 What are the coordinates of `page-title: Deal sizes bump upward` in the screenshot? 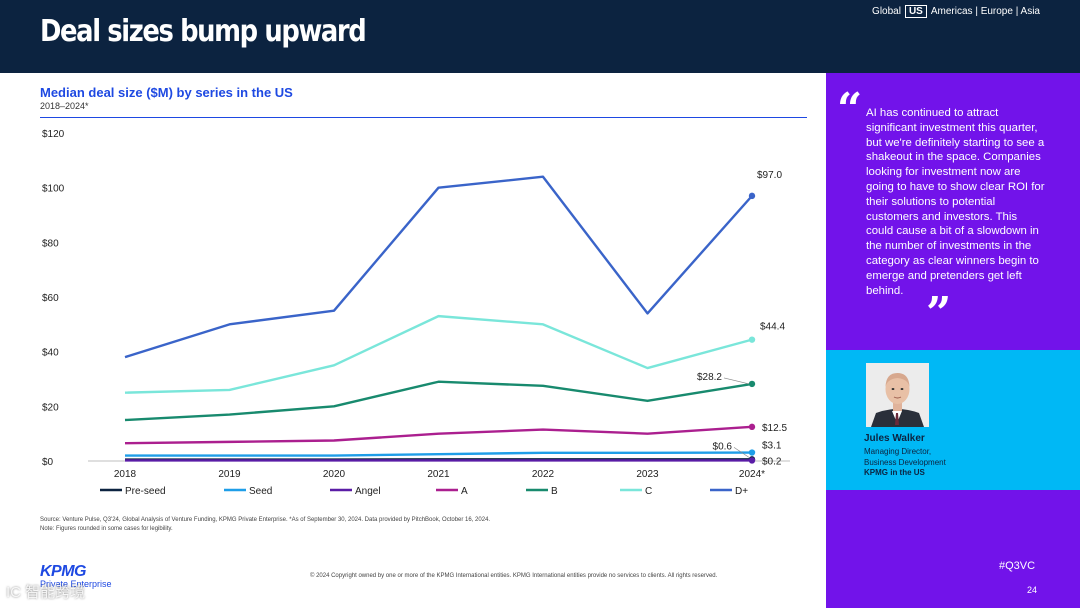 It's located at (203, 31).